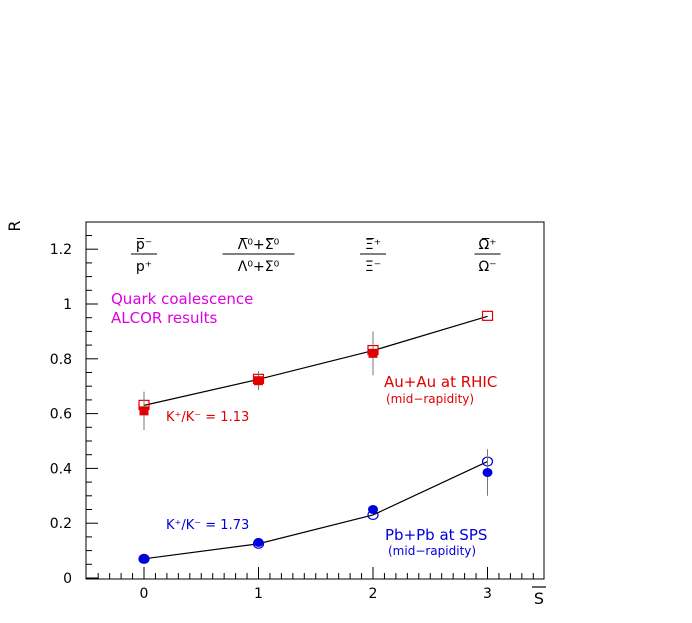  What do you see at coordinates (259, 267) in the screenshot?
I see `ratio-denominator: Λ⁰+Σ⁰` at bounding box center [259, 267].